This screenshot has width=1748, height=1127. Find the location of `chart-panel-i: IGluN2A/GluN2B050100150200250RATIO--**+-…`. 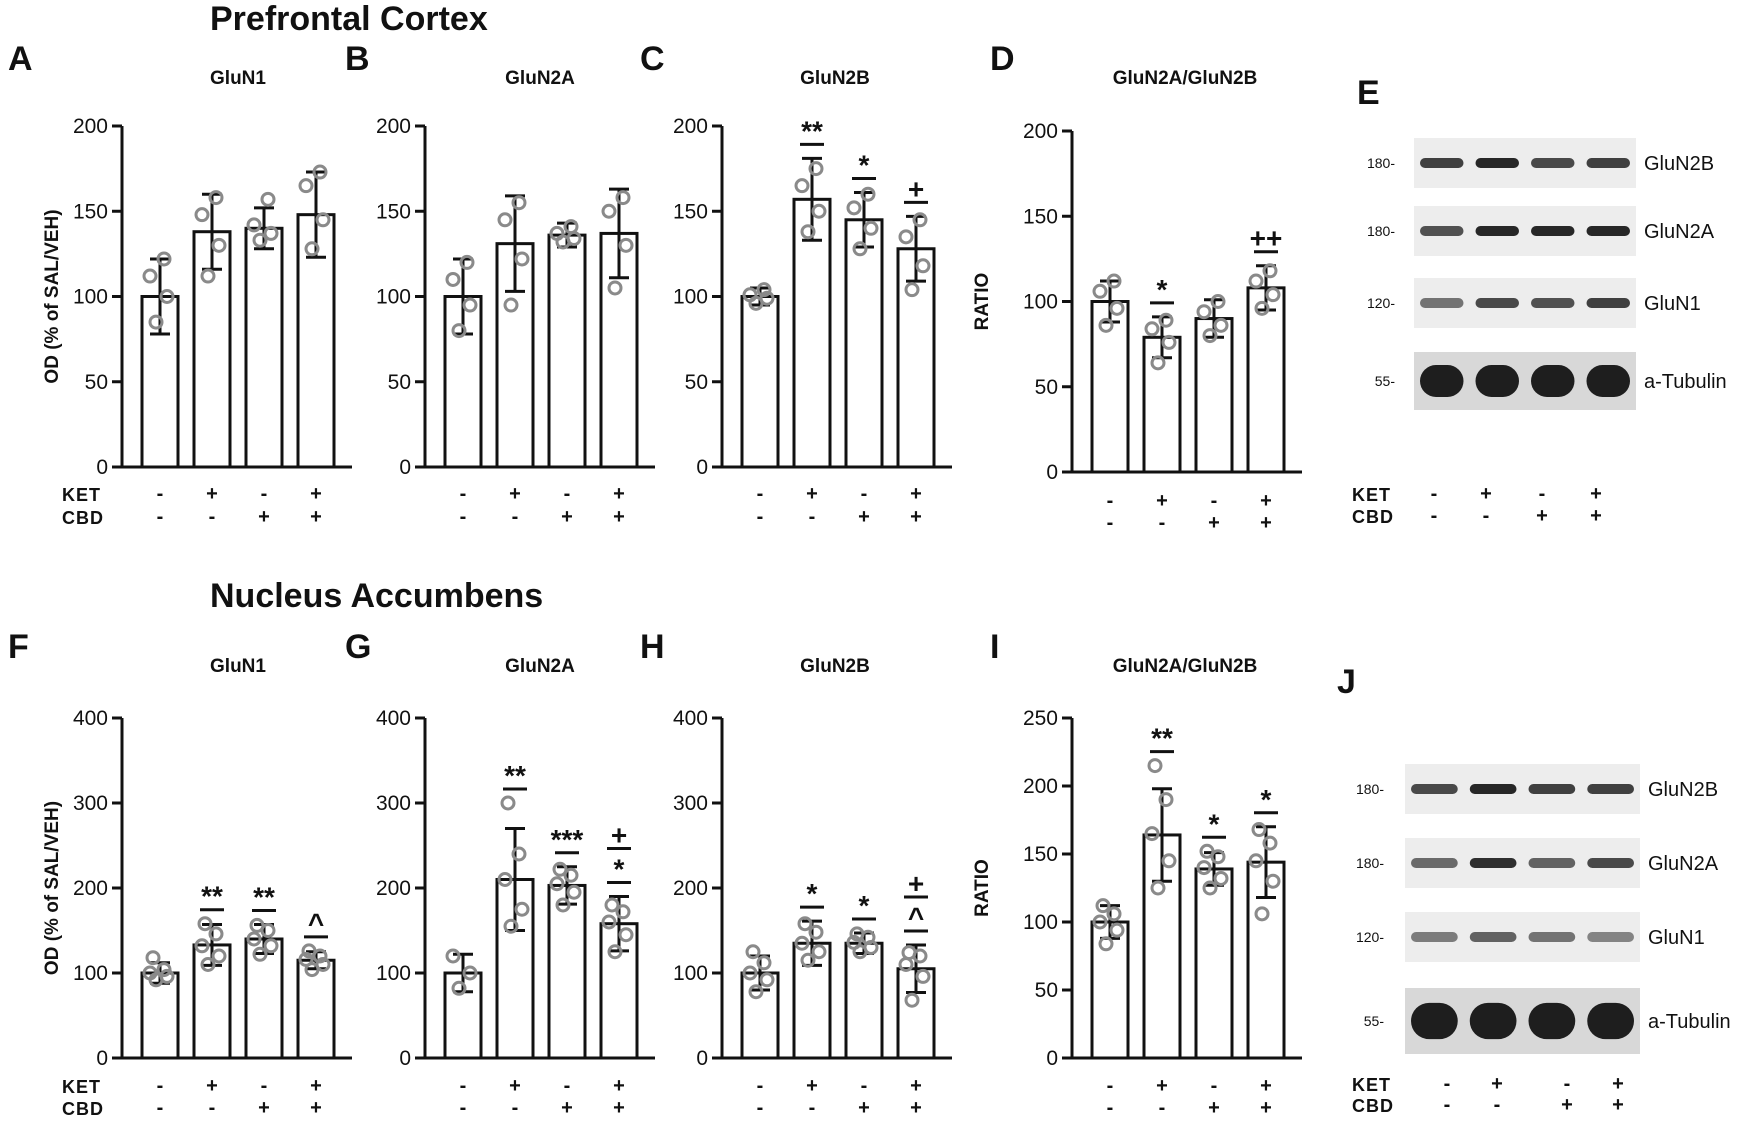

chart-panel-i: IGluN2A/GluN2B050100150200250RATIO--**+-… is located at coordinates (1137, 873).